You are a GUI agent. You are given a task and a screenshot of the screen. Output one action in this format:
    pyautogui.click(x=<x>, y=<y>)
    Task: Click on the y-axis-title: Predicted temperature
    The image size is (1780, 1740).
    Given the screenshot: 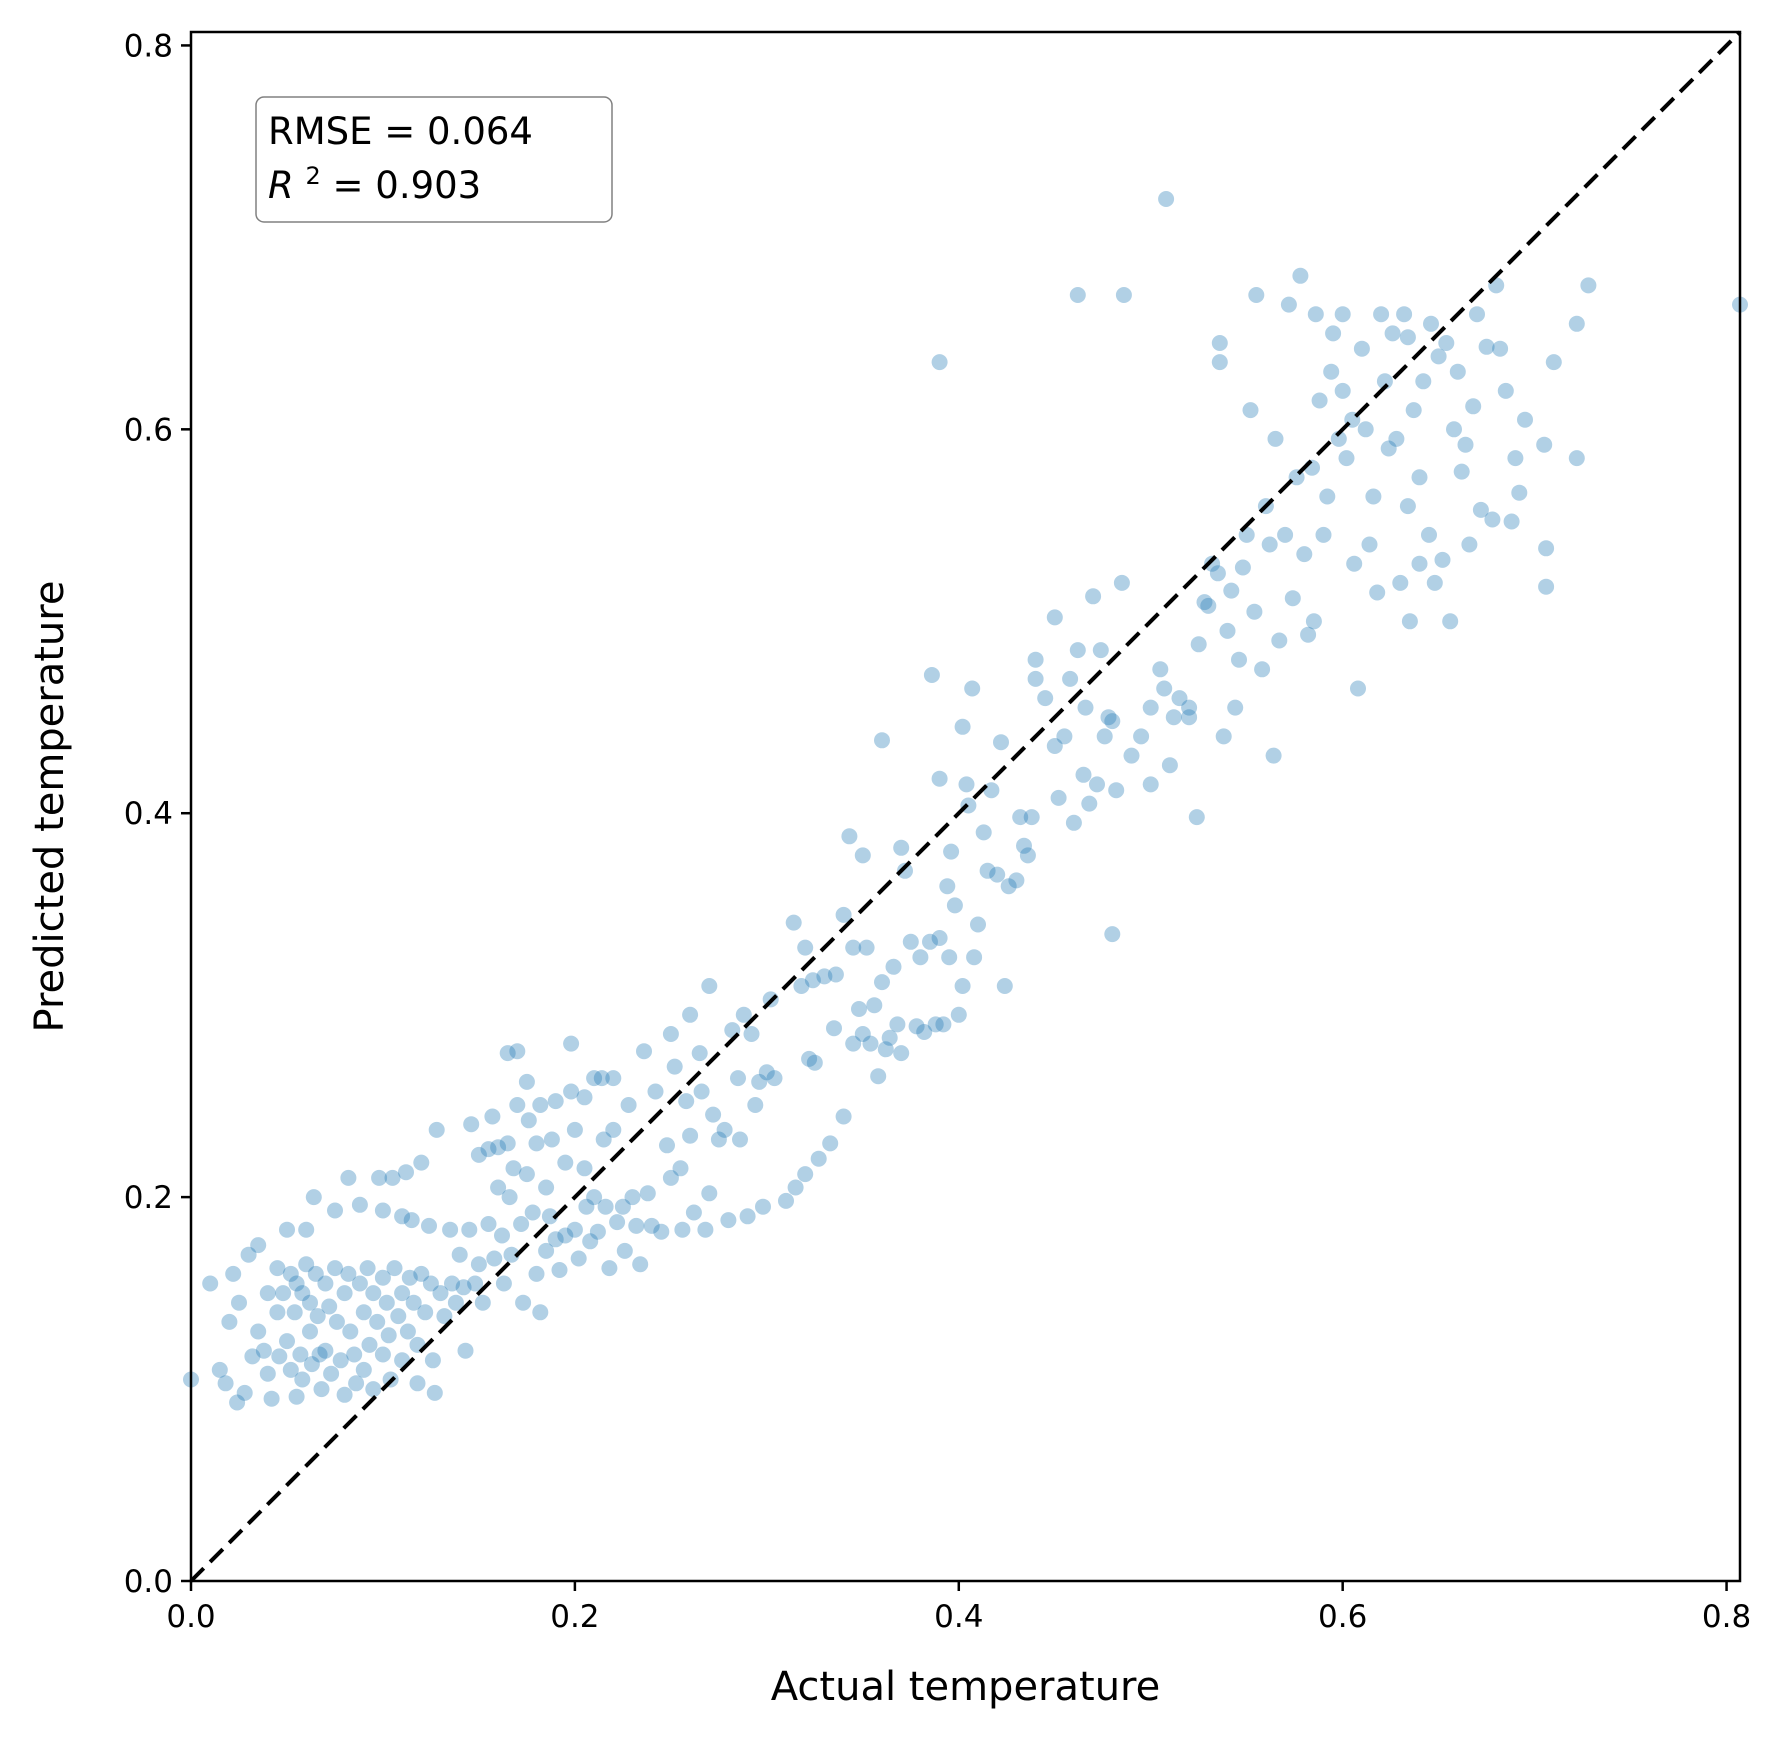 What is the action you would take?
    pyautogui.click(x=50, y=807)
    